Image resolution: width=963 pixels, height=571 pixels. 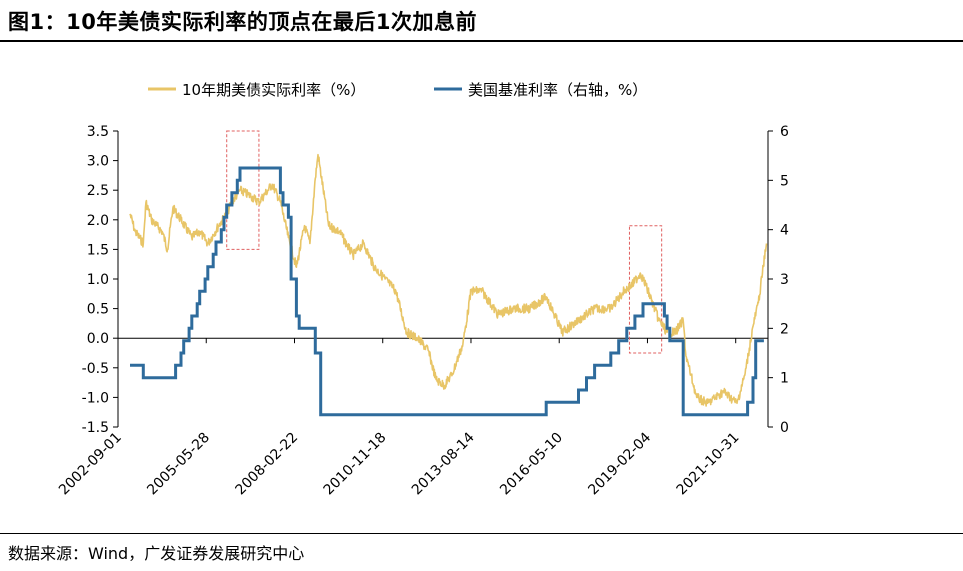 What do you see at coordinates (784, 329) in the screenshot?
I see `right-tick-label: 2` at bounding box center [784, 329].